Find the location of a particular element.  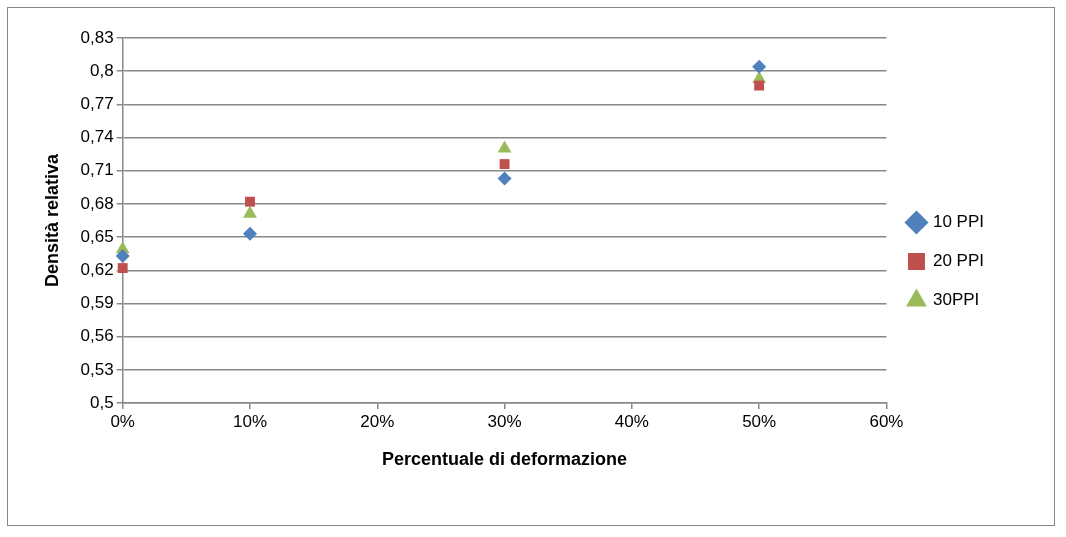

y-axis-title: Densità relativa is located at coordinates (51, 220).